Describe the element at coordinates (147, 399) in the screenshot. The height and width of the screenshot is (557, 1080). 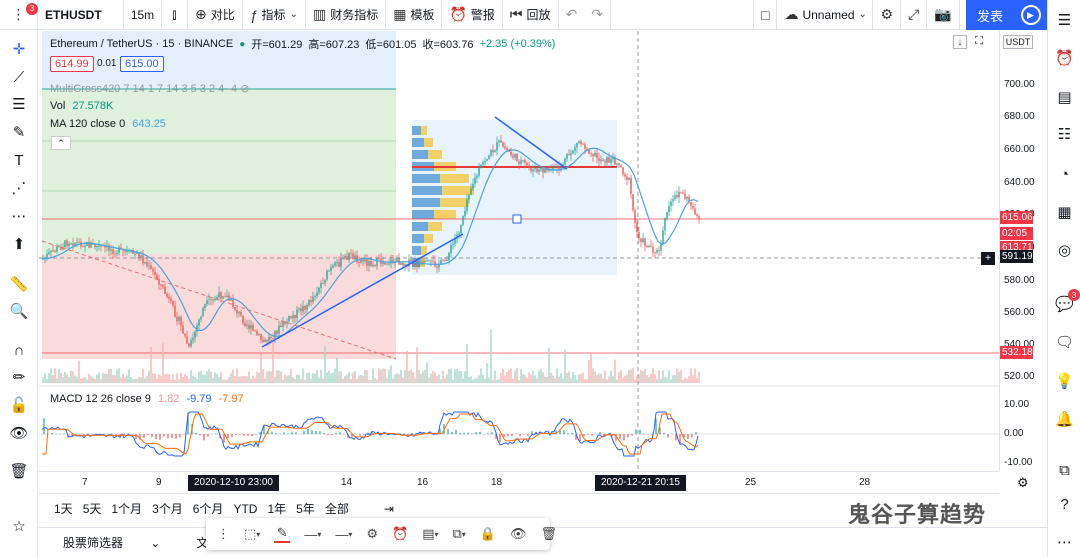
I see `macd-indicator-legend: MACD 12 26 close 9 1.82 -9.79 -7.97` at that location.